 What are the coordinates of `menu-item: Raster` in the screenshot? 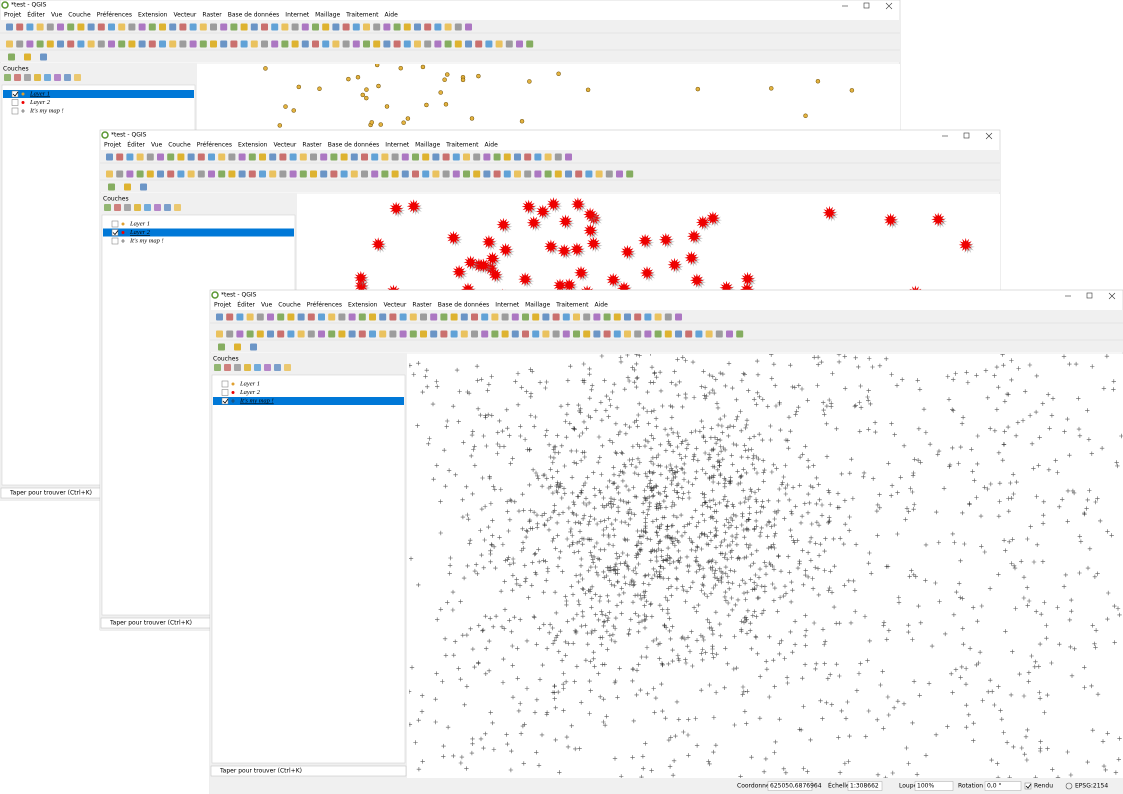 It's located at (212, 15).